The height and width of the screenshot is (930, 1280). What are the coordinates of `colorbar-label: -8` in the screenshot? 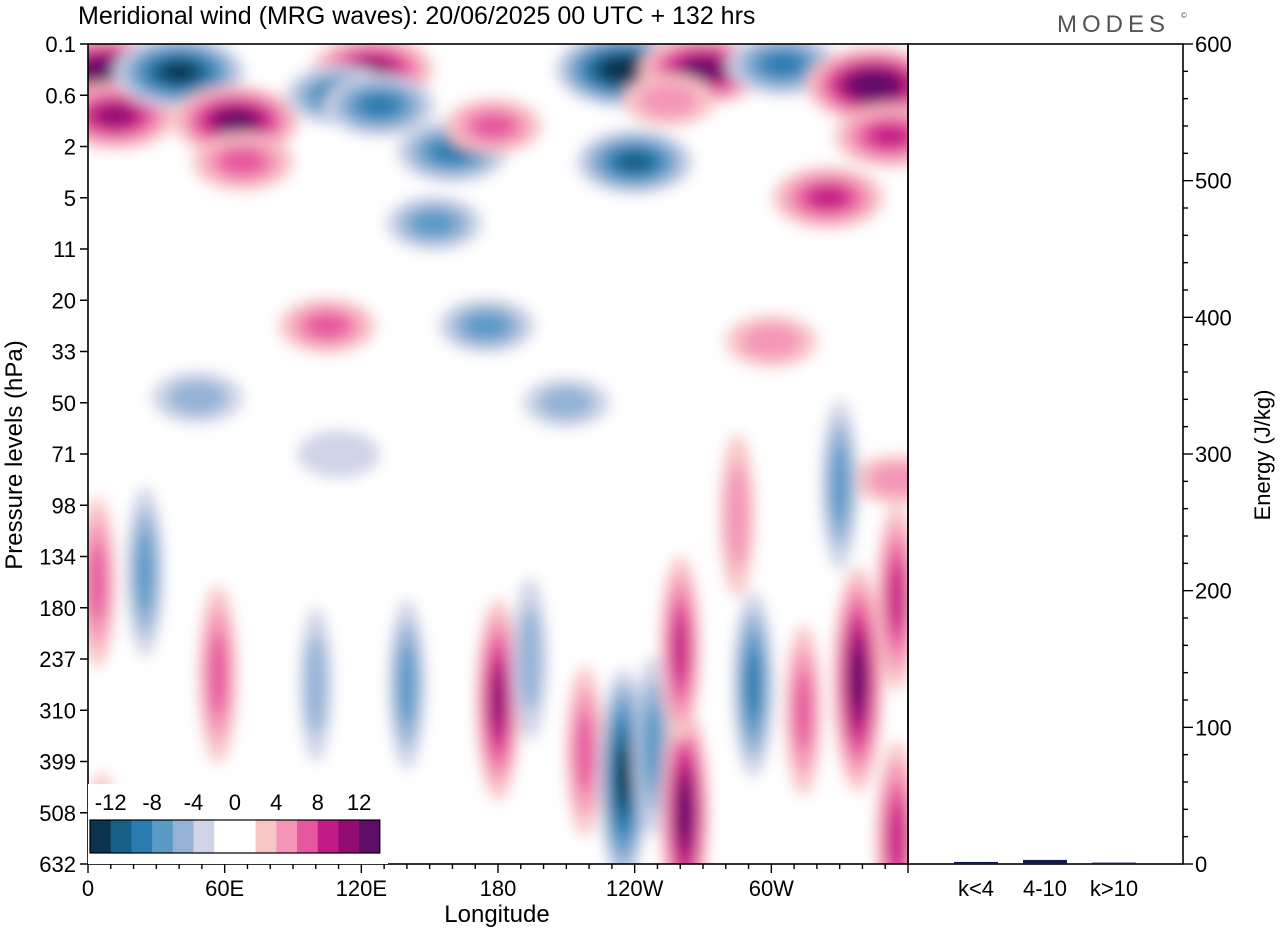 It's located at (152, 802).